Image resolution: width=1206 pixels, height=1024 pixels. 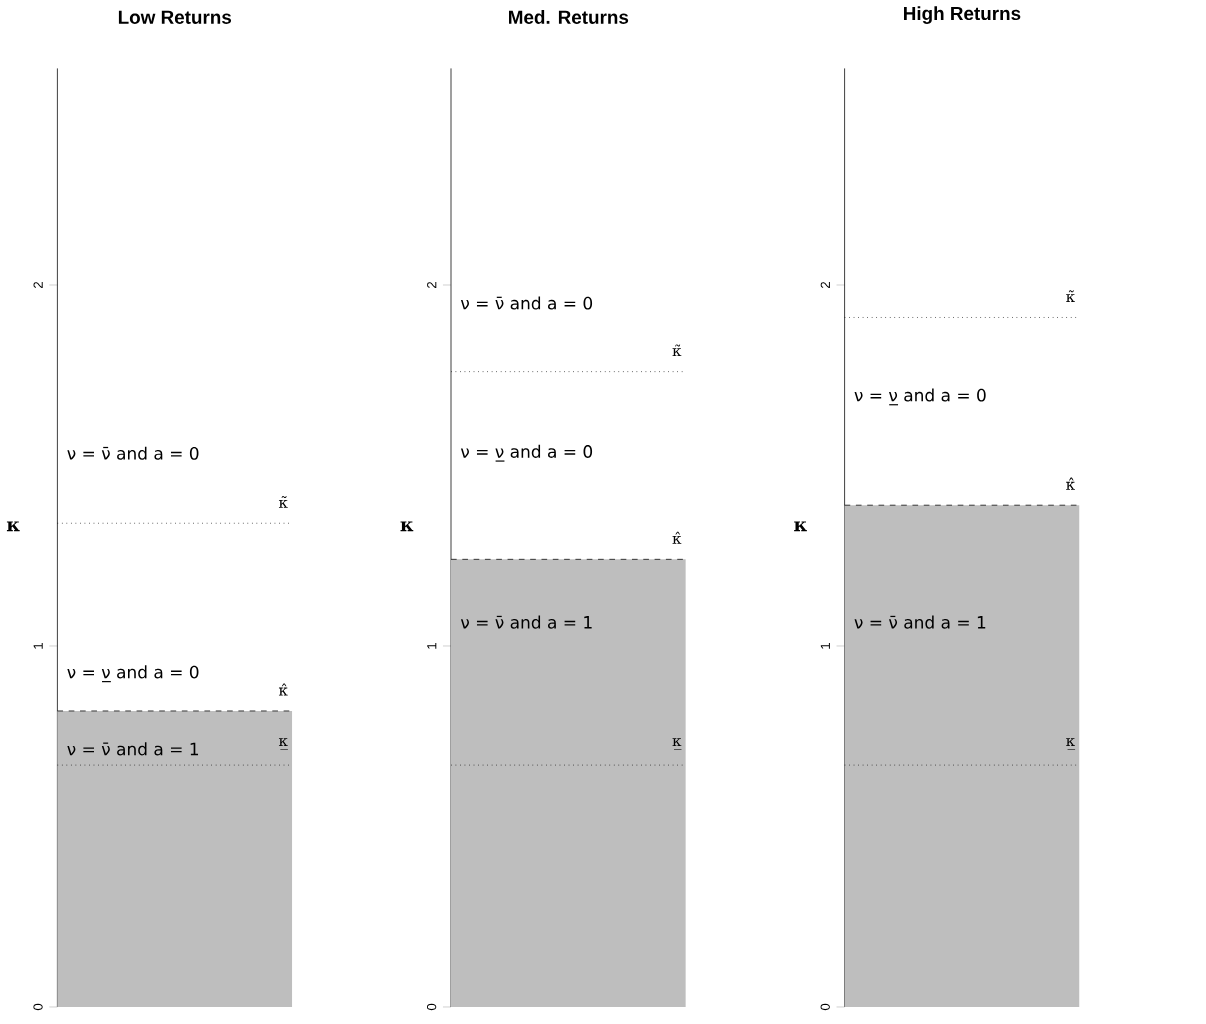 I want to click on chart-title: Med. Returns, so click(x=569, y=17).